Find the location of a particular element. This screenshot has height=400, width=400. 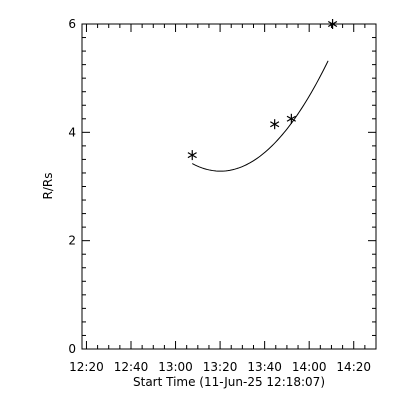

x-axis-label: Start Time (11-Jun-25 12:18:07) is located at coordinates (229, 382).